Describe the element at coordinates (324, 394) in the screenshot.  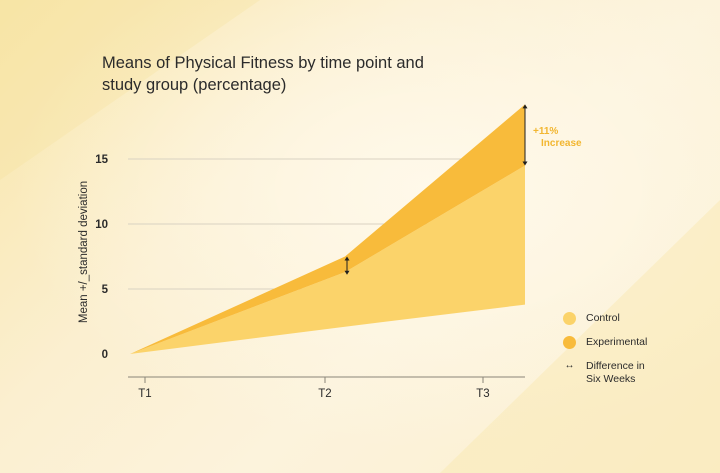
I see `x-tick-label-T2: T2` at that location.